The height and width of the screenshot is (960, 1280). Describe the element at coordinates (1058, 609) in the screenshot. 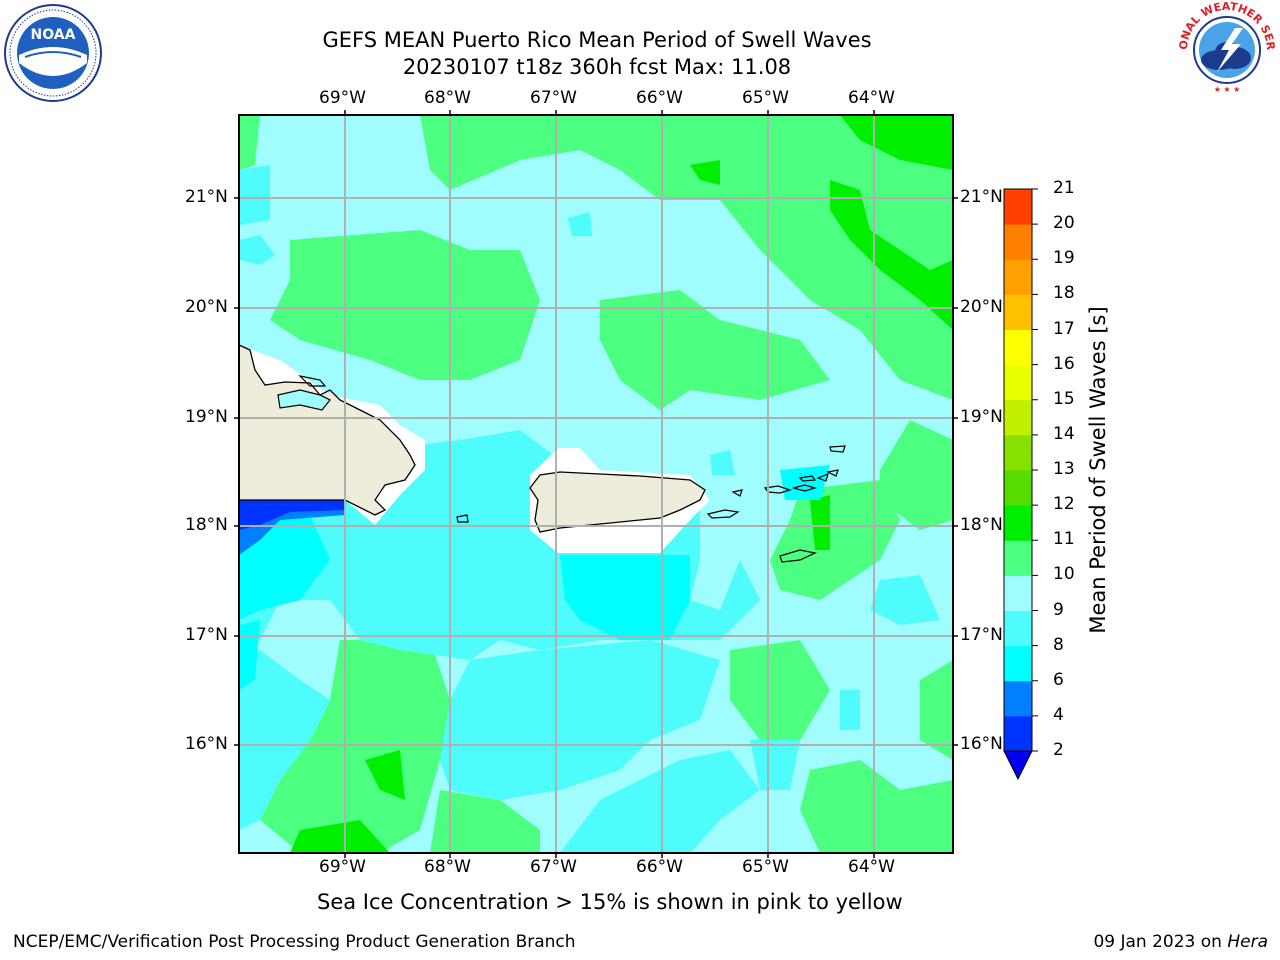

I see `colorbar-tick-label: 9` at that location.